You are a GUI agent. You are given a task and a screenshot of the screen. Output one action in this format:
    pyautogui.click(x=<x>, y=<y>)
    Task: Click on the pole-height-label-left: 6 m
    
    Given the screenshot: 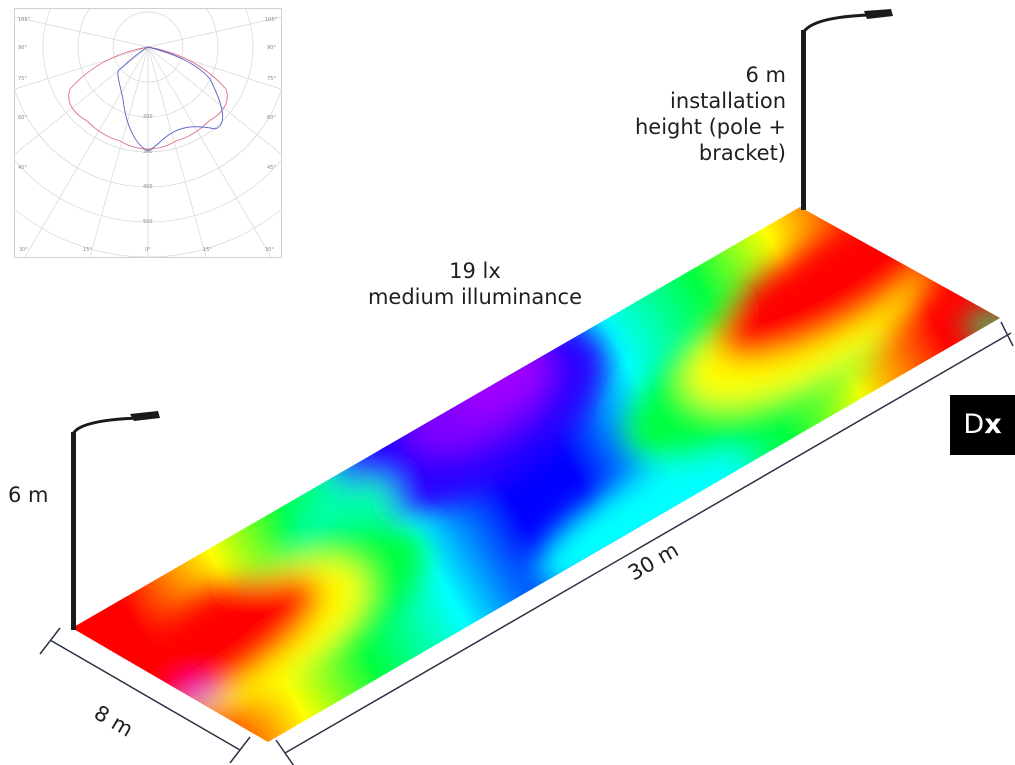 What is the action you would take?
    pyautogui.click(x=28, y=495)
    